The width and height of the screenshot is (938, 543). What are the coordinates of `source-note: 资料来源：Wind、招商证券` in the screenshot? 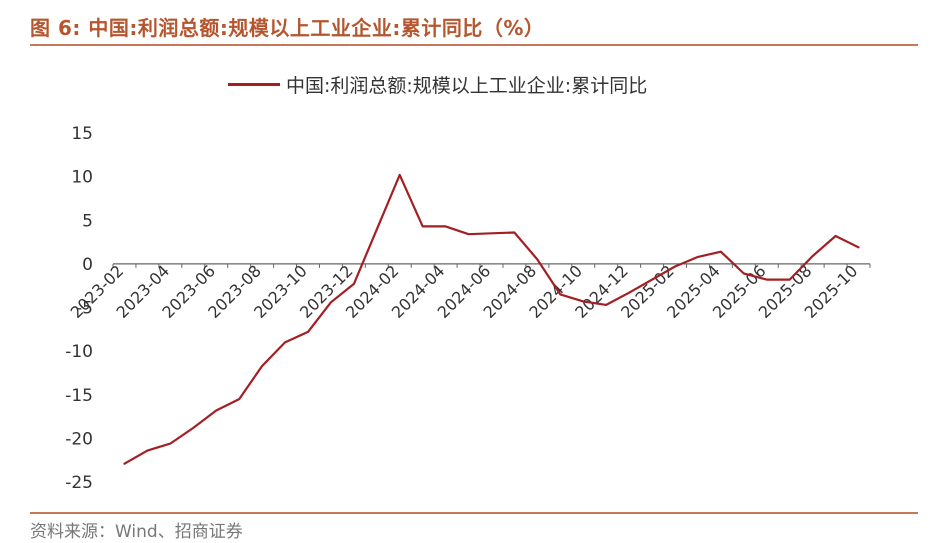 It's located at (136, 532).